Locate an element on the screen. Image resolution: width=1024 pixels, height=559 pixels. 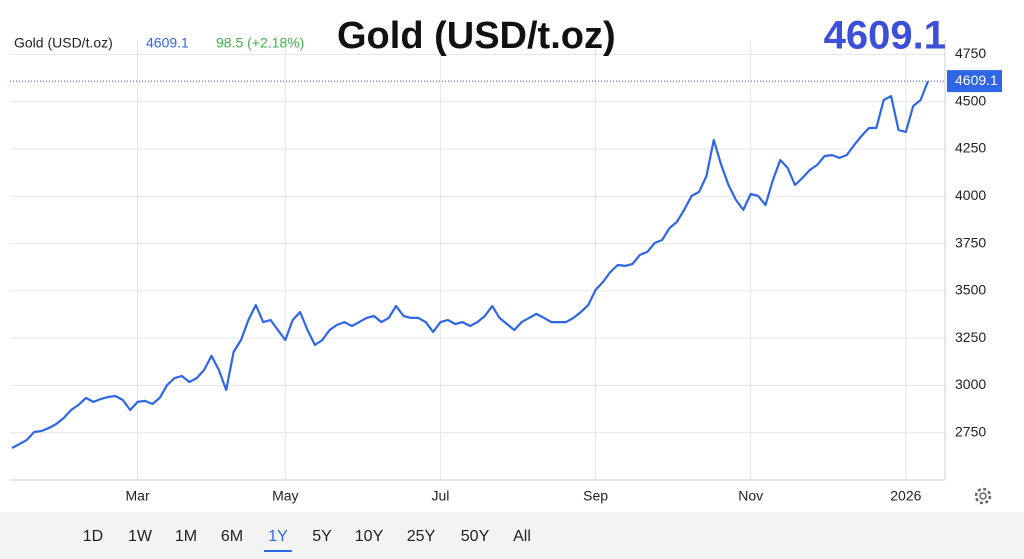
y-tick-label: 4500 is located at coordinates (970, 100).